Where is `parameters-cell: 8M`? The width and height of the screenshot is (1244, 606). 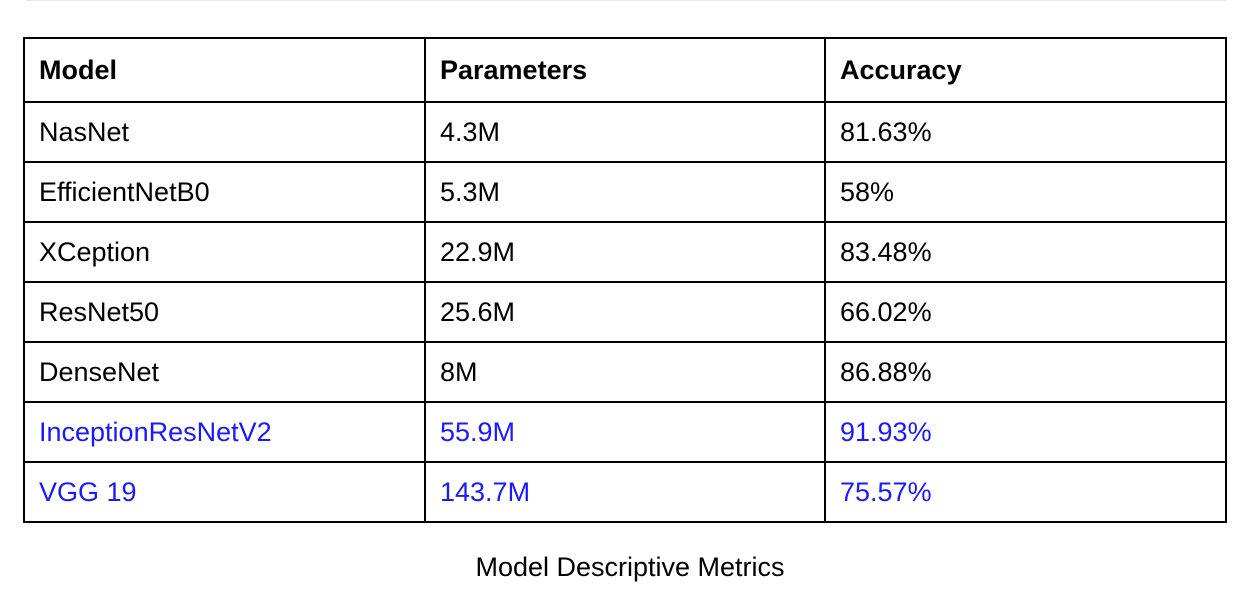
parameters-cell: 8M is located at coordinates (625, 372).